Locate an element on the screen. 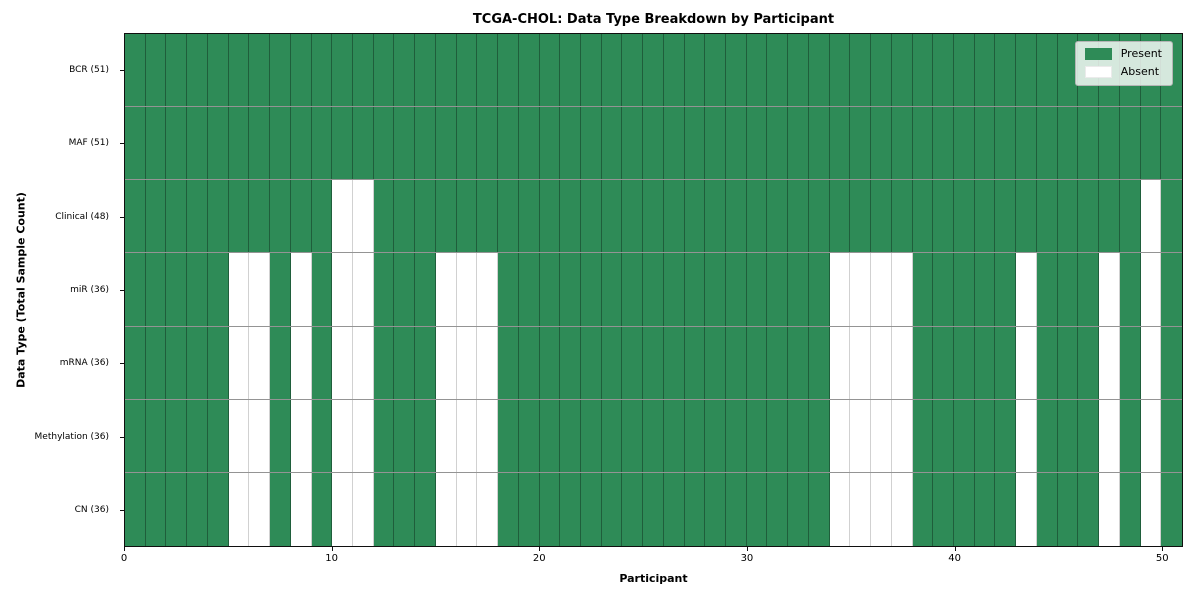 The width and height of the screenshot is (1200, 600). x-tick-label: 30 is located at coordinates (747, 558).